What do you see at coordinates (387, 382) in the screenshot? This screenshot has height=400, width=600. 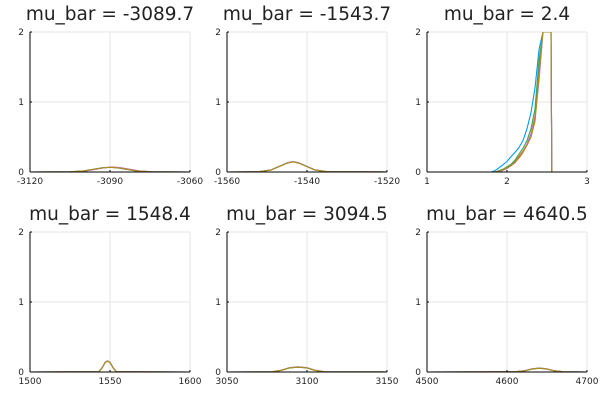 I see `x-tick-label: 3150` at bounding box center [387, 382].